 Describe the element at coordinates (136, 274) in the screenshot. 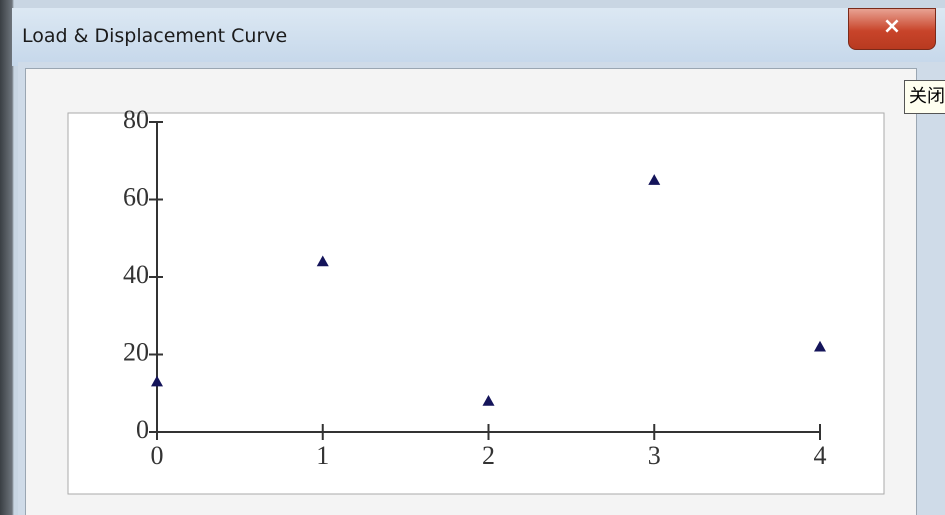

I see `y-tick-label: 40` at that location.